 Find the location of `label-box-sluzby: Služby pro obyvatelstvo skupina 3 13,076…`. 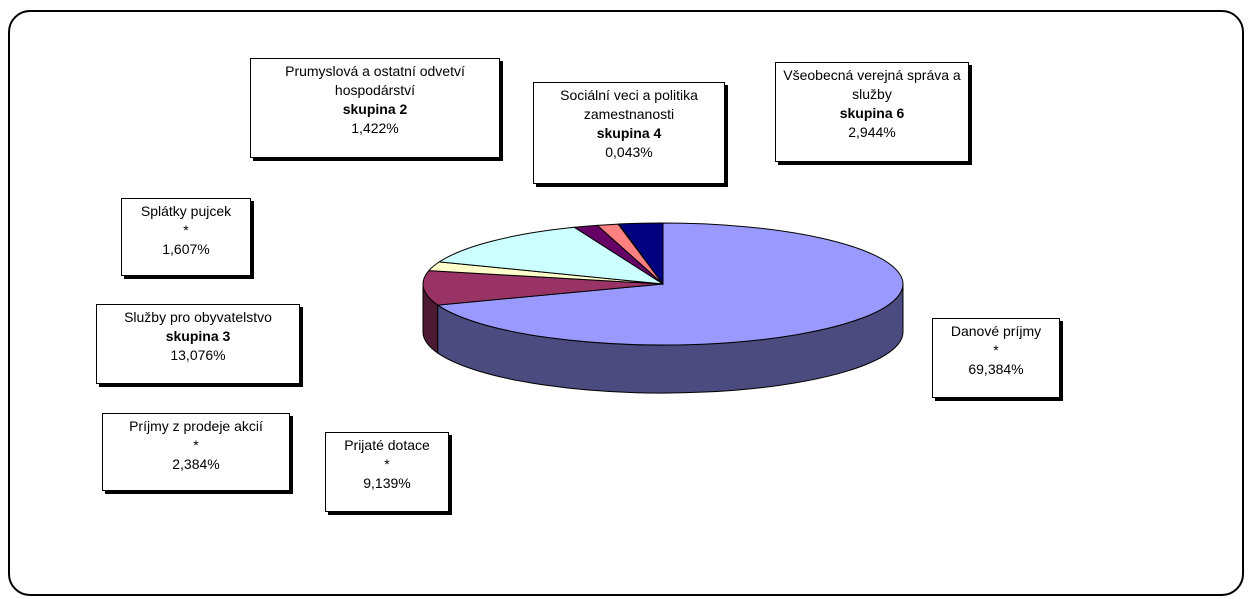

label-box-sluzby: Služby pro obyvatelstvo skupina 3 13,076… is located at coordinates (198, 344).